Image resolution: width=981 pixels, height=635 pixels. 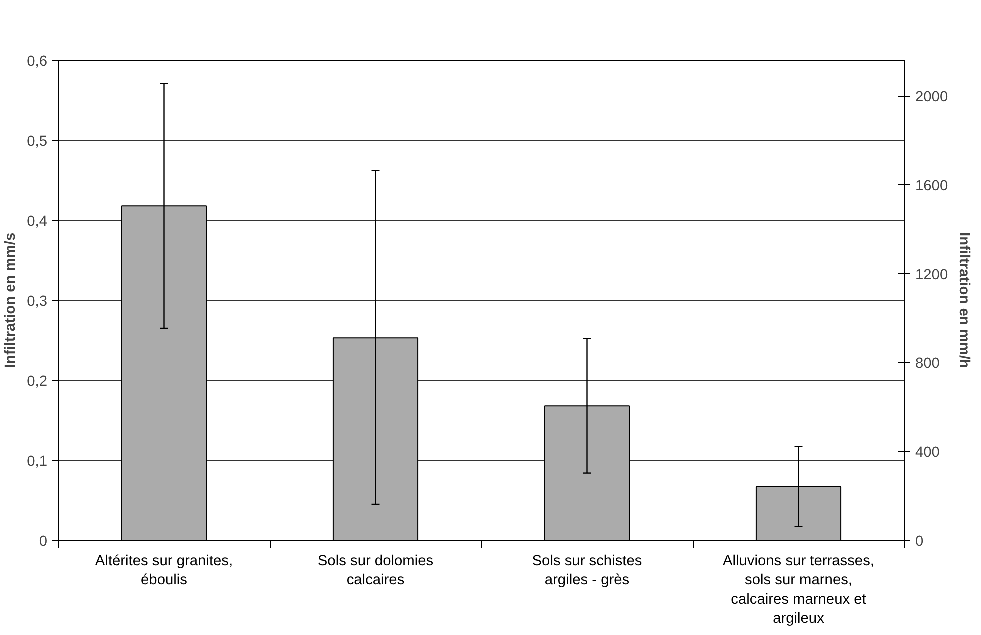 I want to click on x-tick-label: Alluvions sur terrasses, sols sur marnes, calcaires marneux et argileux, so click(x=799, y=591).